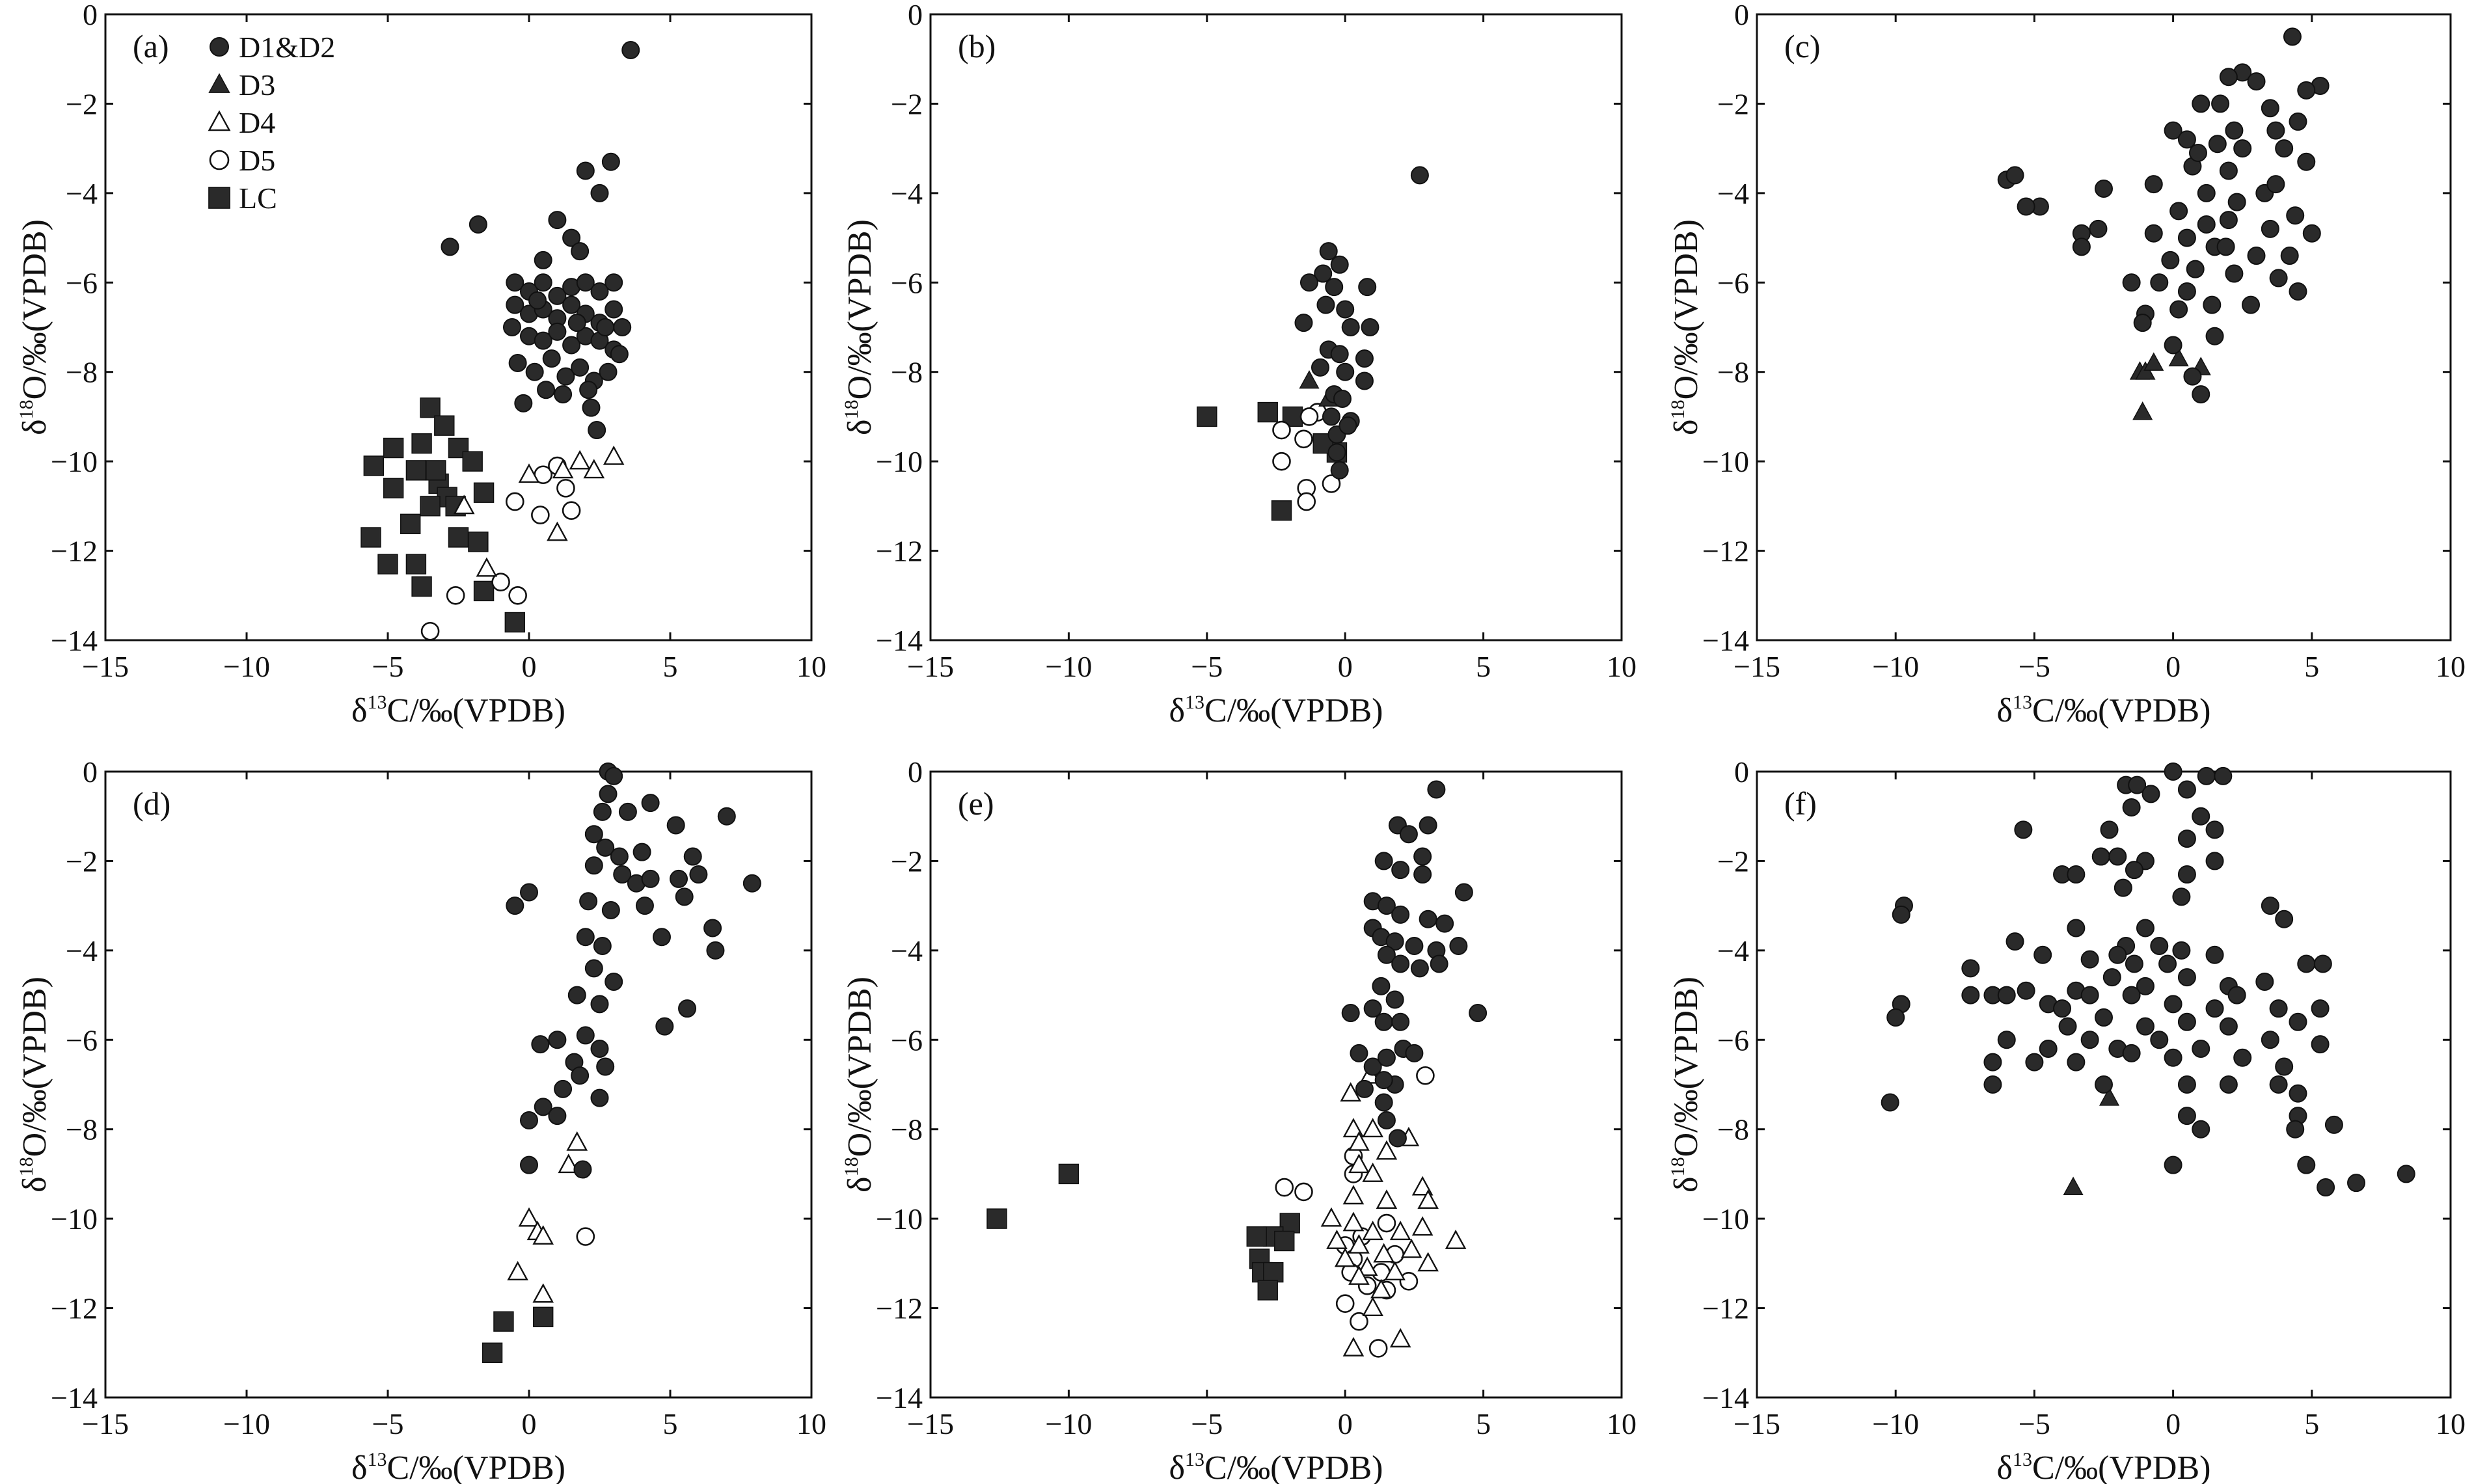 This screenshot has height=1484, width=2474. I want to click on plot-frame, so click(1276, 327).